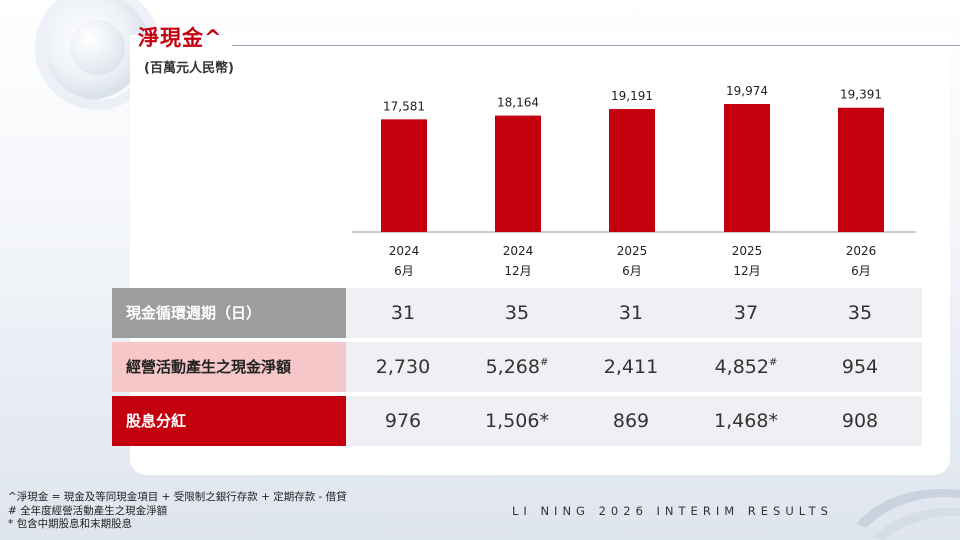 This screenshot has height=540, width=960. Describe the element at coordinates (860, 367) in the screenshot. I see `table-cell: 954` at that location.